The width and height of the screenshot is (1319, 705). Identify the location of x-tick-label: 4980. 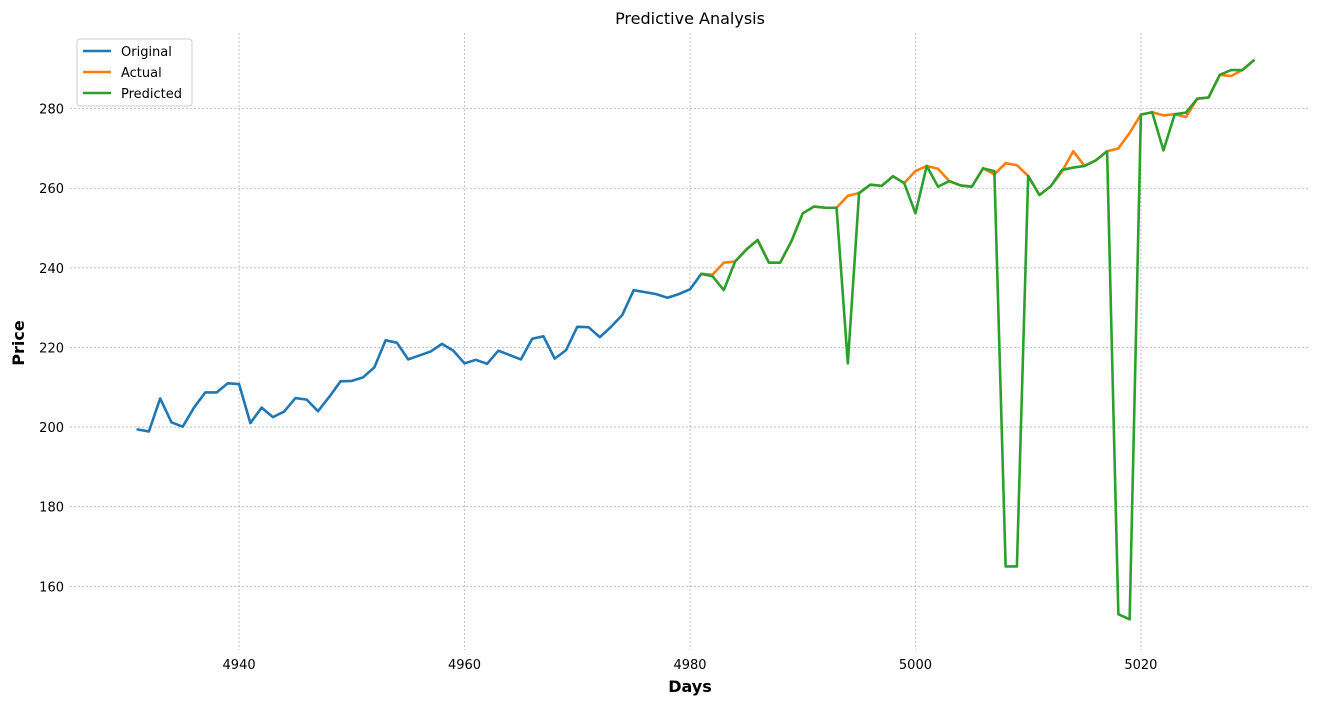
(689, 665).